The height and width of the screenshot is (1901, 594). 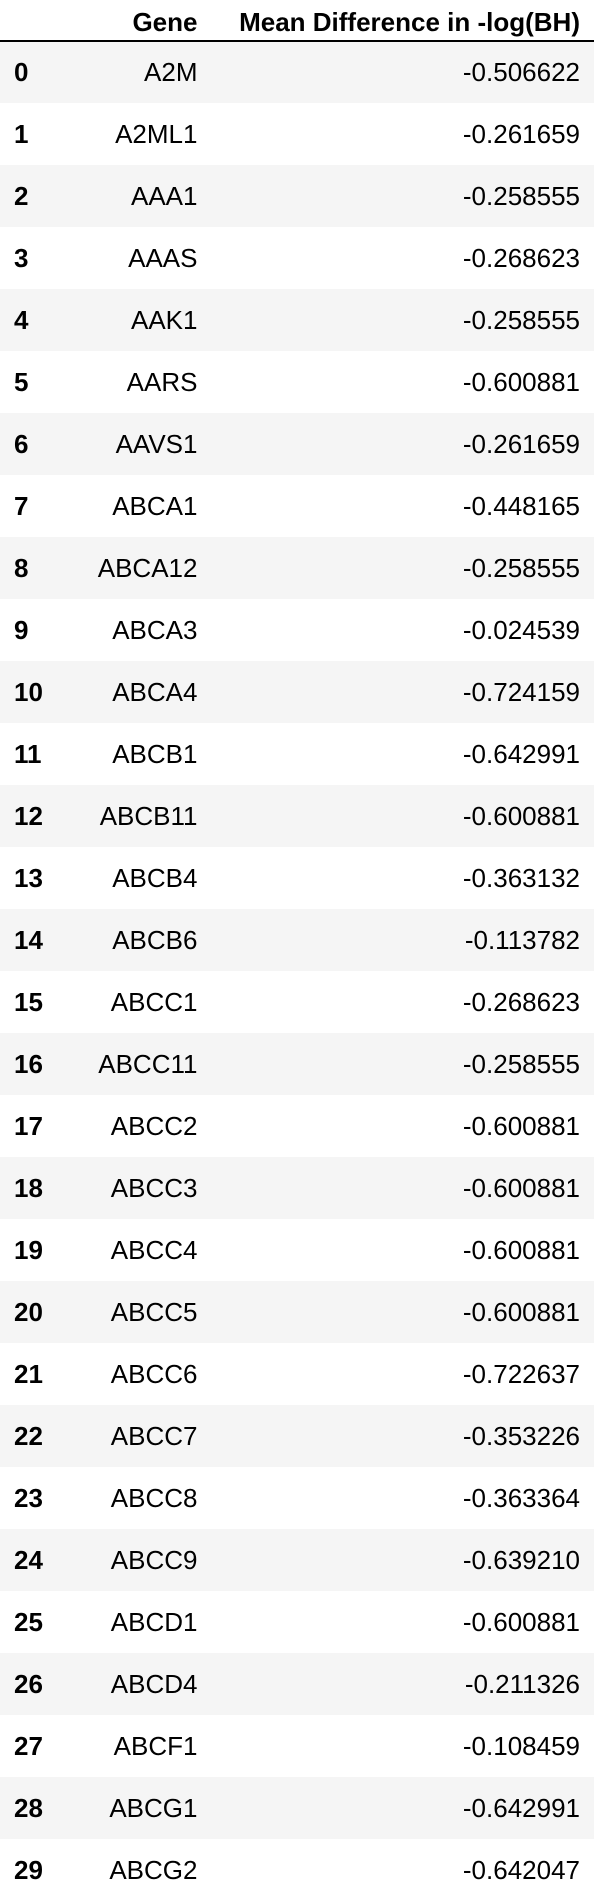 I want to click on row-index: 29, so click(x=28, y=1869).